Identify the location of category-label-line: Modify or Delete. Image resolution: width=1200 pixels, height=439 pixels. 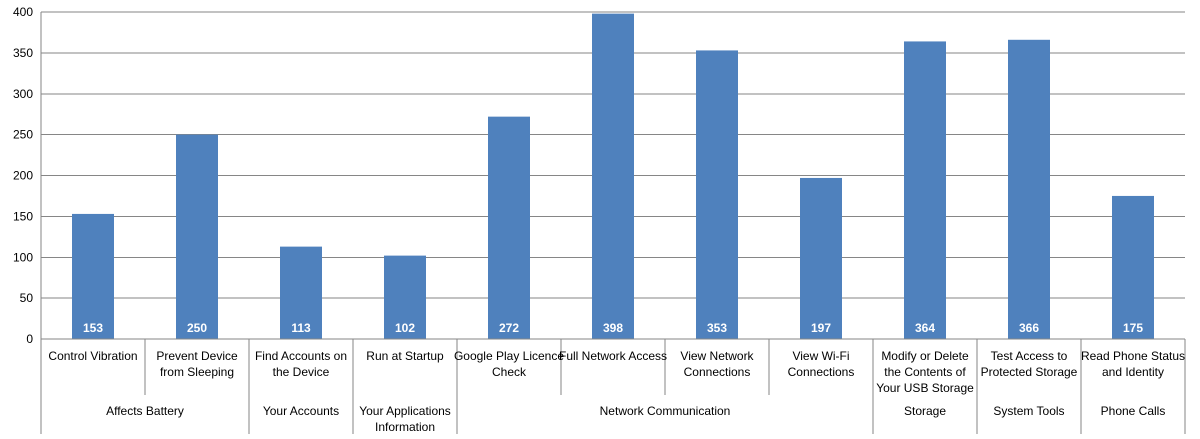
(925, 356).